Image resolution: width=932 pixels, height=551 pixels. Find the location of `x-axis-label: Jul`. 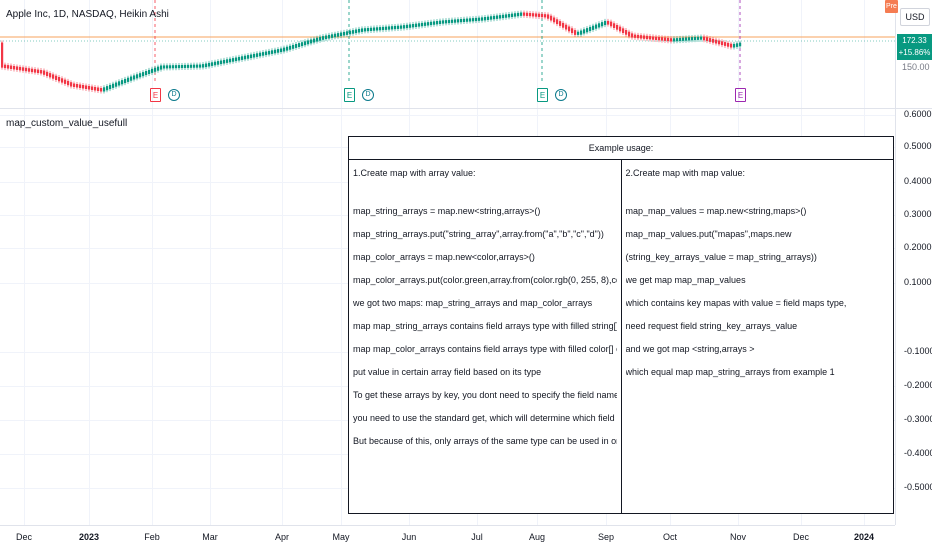

x-axis-label: Jul is located at coordinates (477, 537).